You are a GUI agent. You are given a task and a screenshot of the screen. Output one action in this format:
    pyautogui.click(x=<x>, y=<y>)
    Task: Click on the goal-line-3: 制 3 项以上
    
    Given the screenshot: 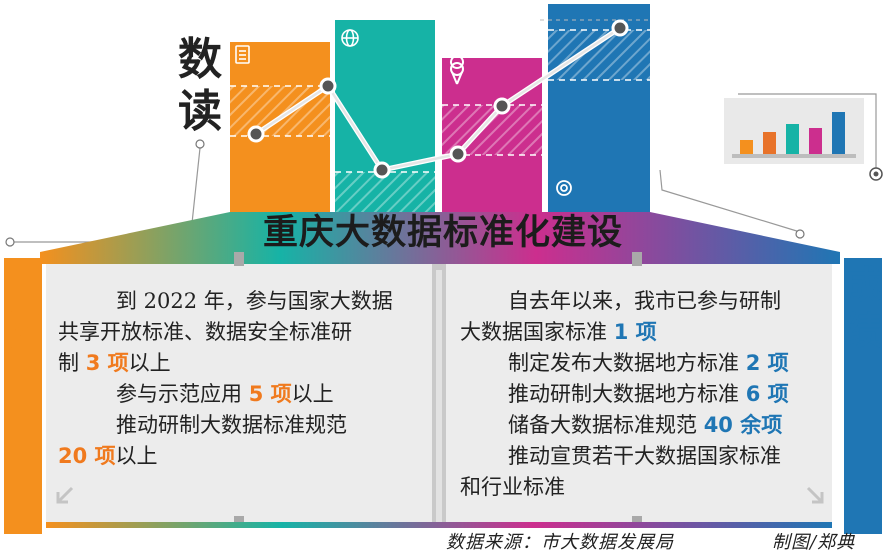 What is the action you would take?
    pyautogui.click(x=244, y=363)
    